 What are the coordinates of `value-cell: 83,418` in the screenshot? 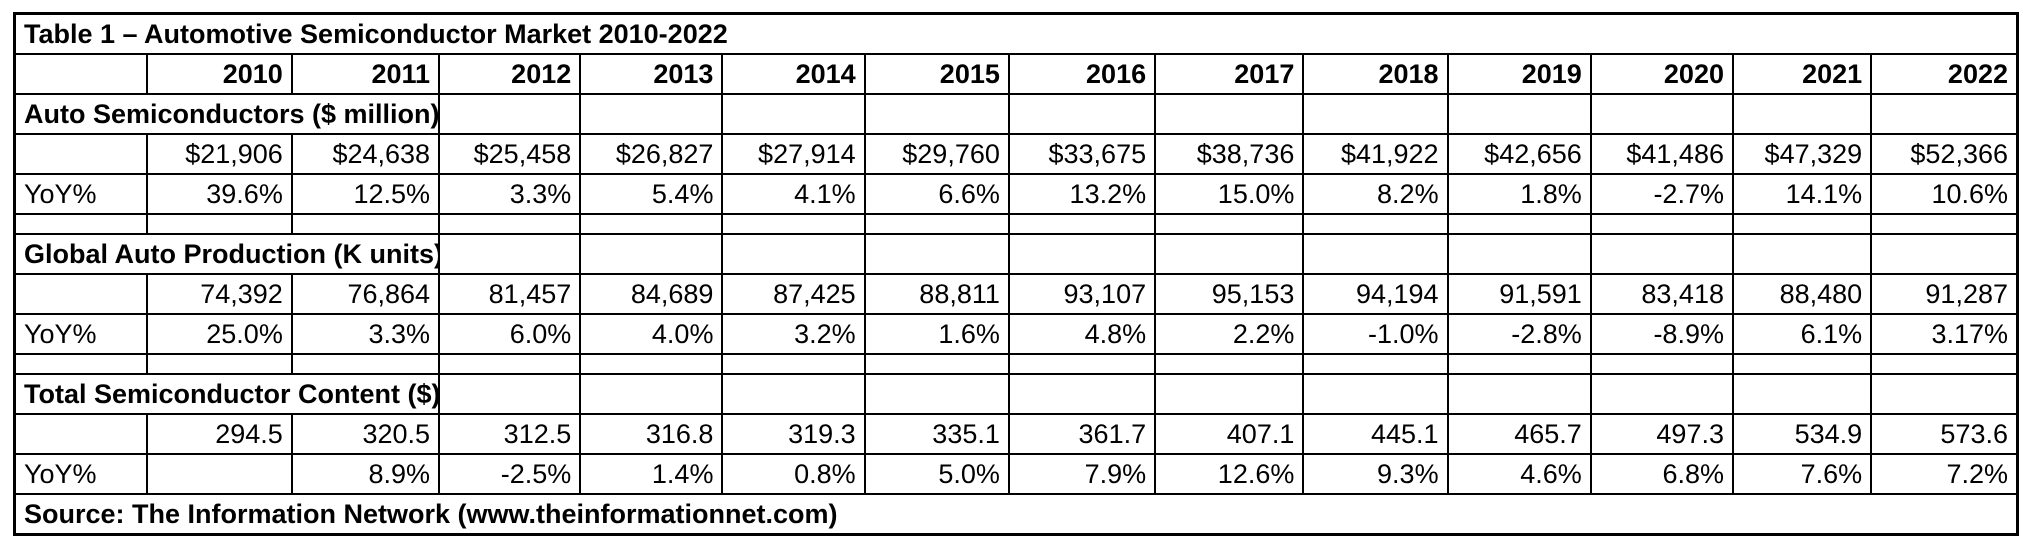 It's located at (1661, 294).